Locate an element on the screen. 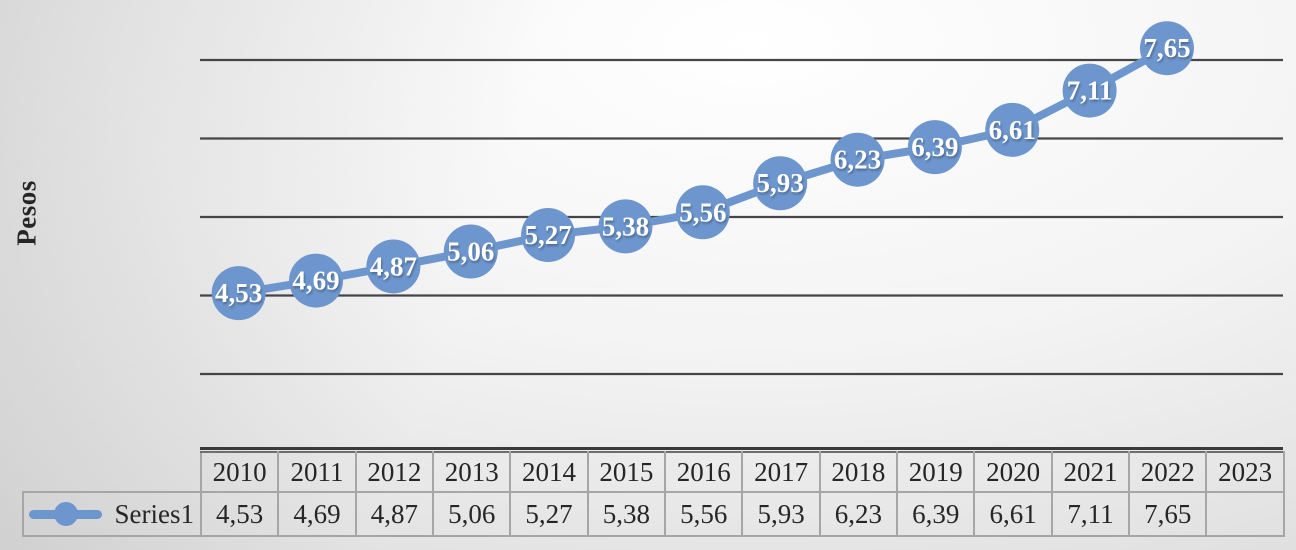 The width and height of the screenshot is (1296, 550). data-point-label: 7,11 is located at coordinates (1090, 91).